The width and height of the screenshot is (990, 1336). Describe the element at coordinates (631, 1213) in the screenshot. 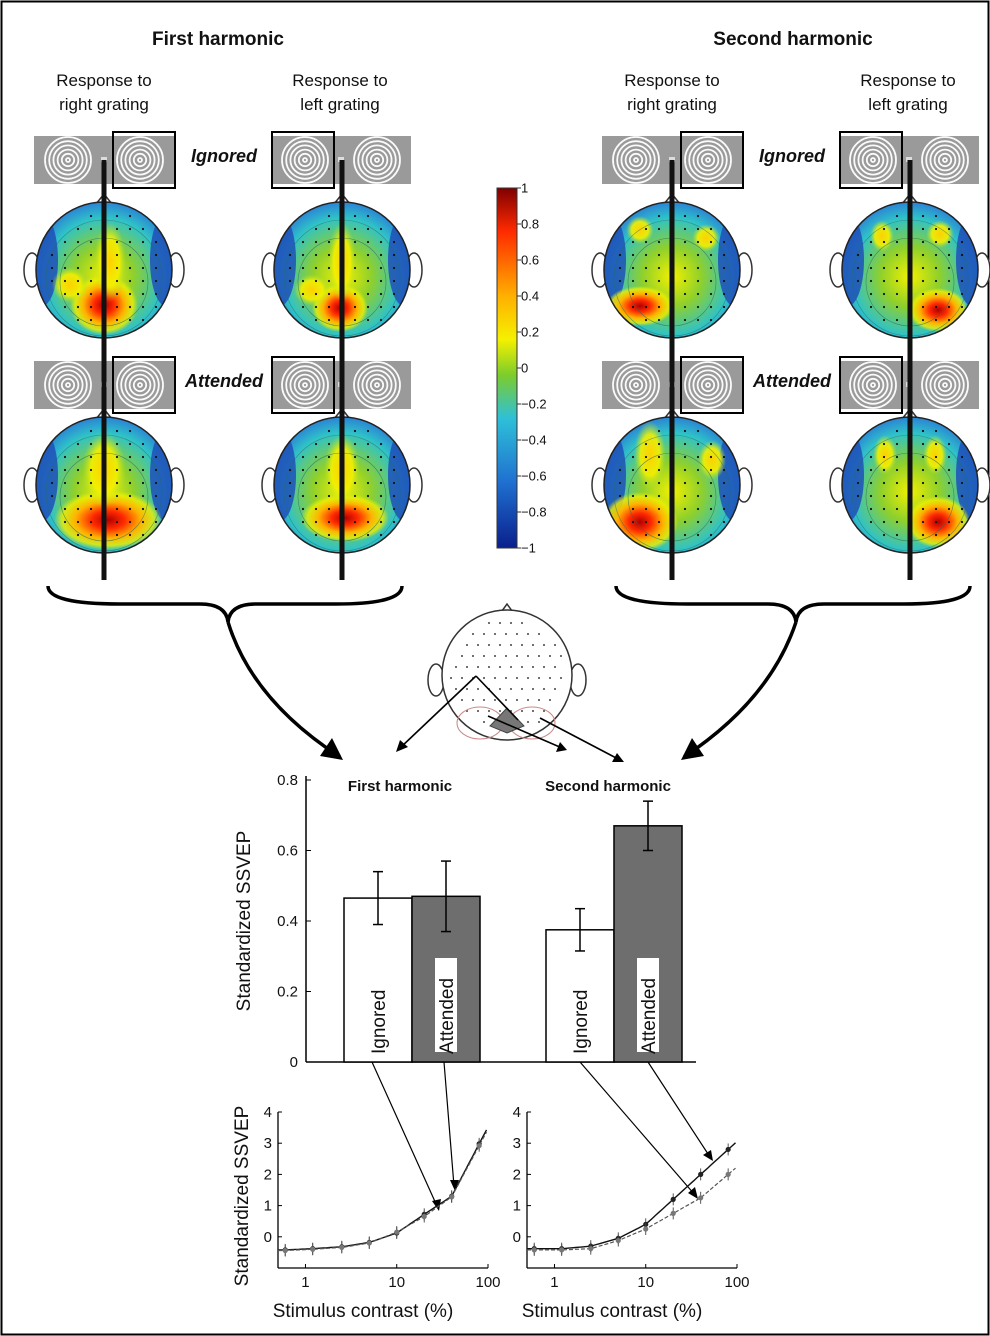

I see `contrast-plot-second: 0 1 2 3 4 1 10 100 Stimulus contrast (%)` at that location.